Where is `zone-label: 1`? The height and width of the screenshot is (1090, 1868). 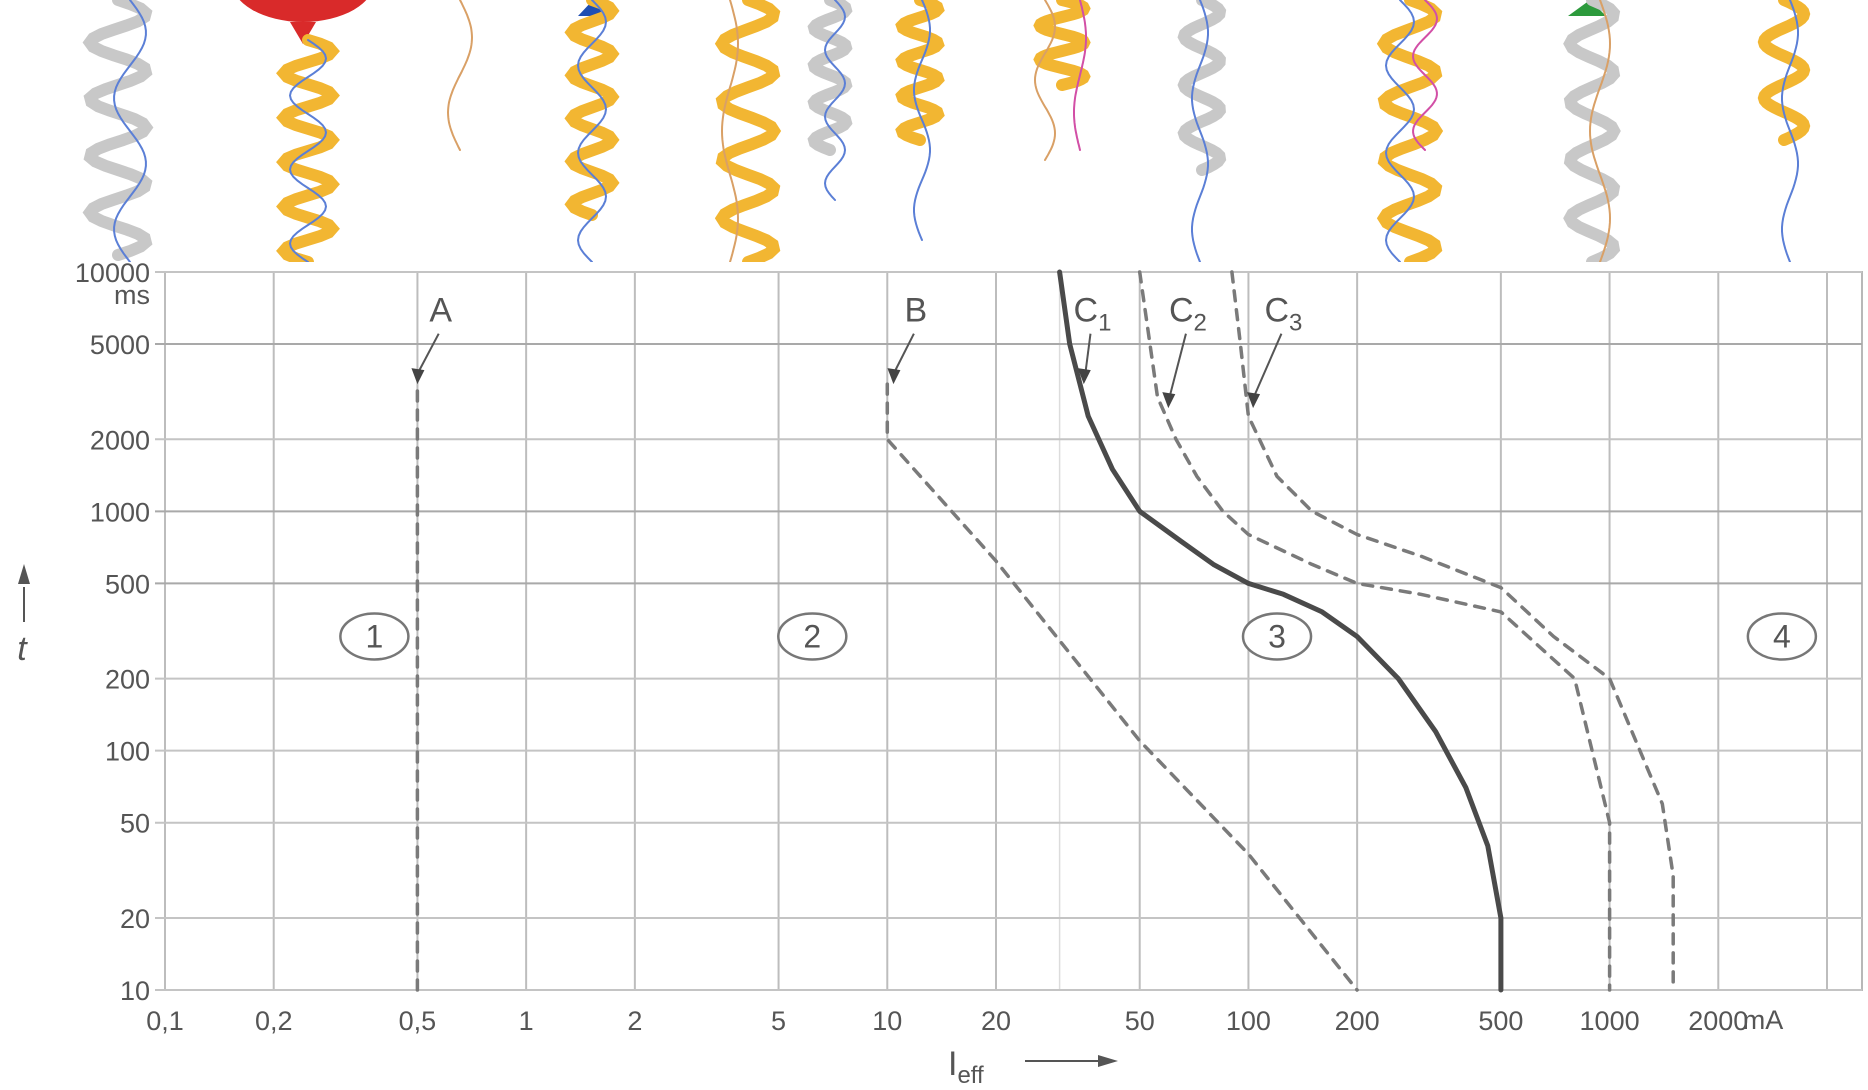
zone-label: 1 is located at coordinates (374, 636).